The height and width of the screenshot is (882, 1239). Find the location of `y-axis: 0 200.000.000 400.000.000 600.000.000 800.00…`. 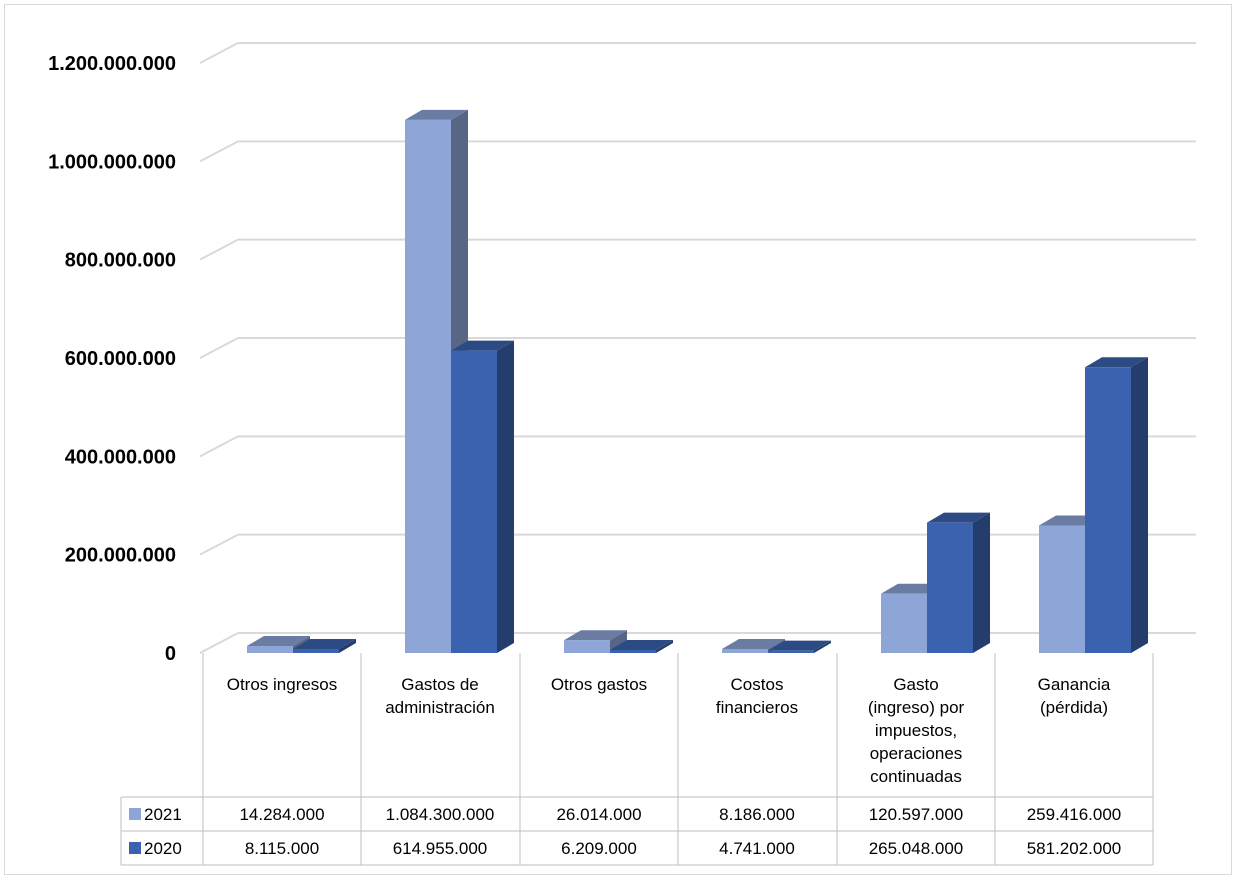

y-axis: 0 200.000.000 400.000.000 600.000.000 800.00… is located at coordinates (112, 359).